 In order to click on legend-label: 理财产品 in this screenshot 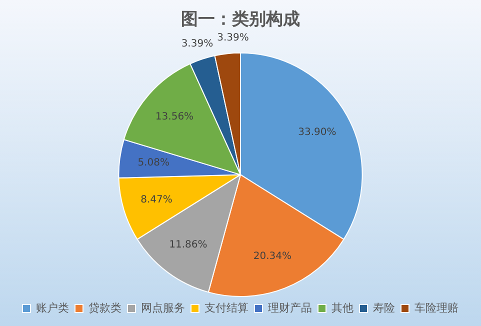, I will do `click(290, 307)`.